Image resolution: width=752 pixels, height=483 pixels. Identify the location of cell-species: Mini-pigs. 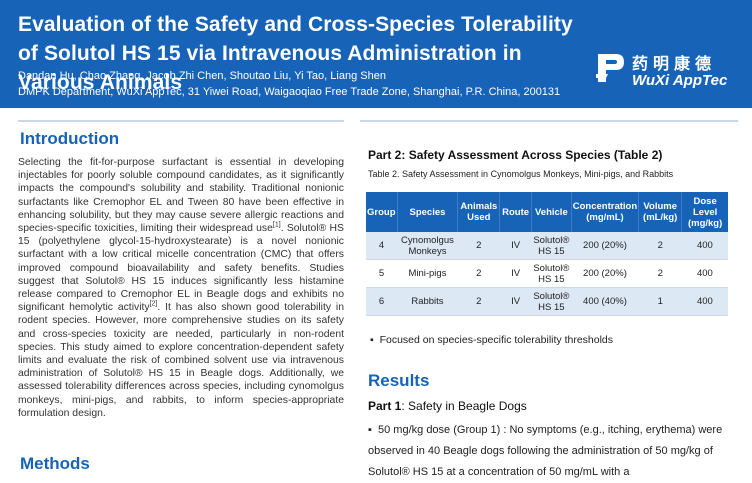
(427, 273).